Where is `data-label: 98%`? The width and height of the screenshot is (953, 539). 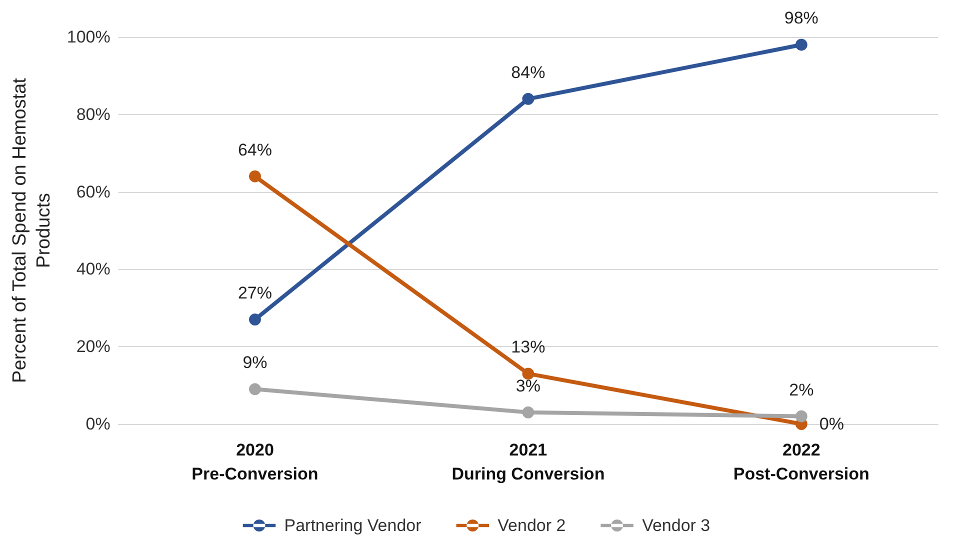 data-label: 98% is located at coordinates (801, 18).